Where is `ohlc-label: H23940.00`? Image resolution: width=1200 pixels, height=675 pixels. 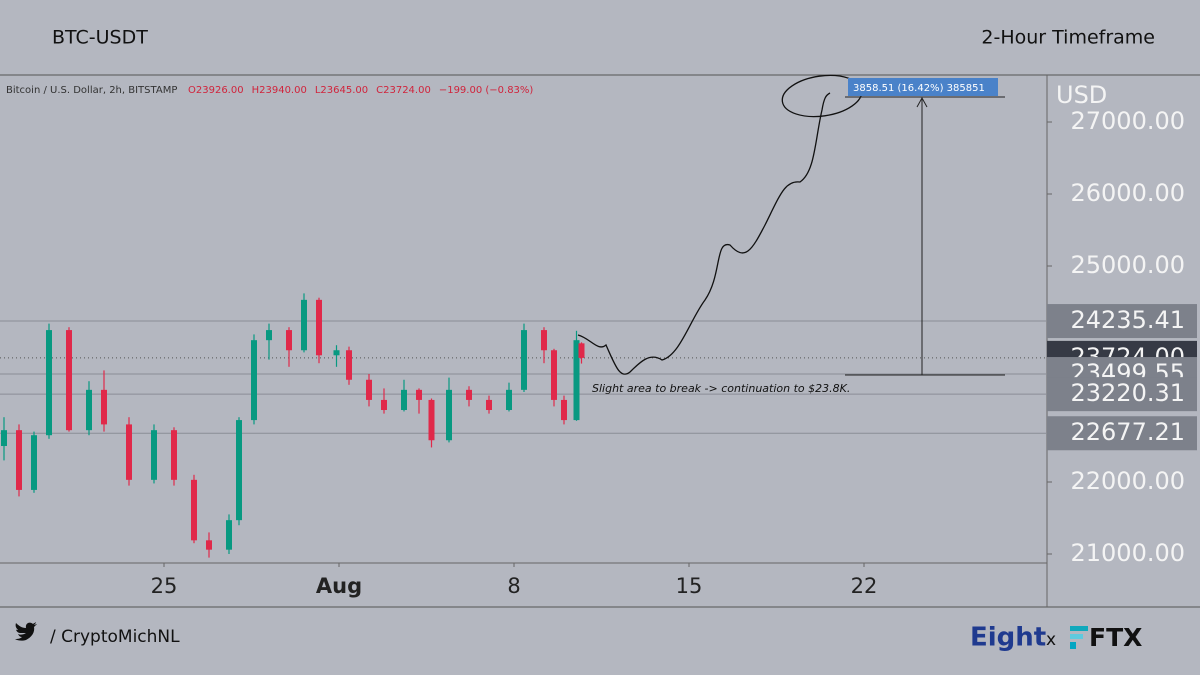
ohlc-label: H23940.00 is located at coordinates (279, 90).